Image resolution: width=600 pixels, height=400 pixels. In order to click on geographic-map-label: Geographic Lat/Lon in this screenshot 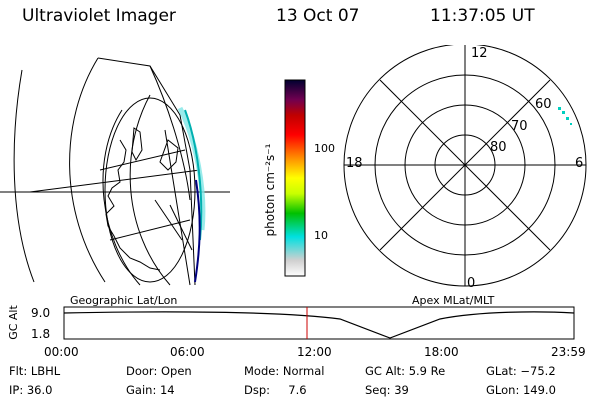, I will do `click(124, 300)`.